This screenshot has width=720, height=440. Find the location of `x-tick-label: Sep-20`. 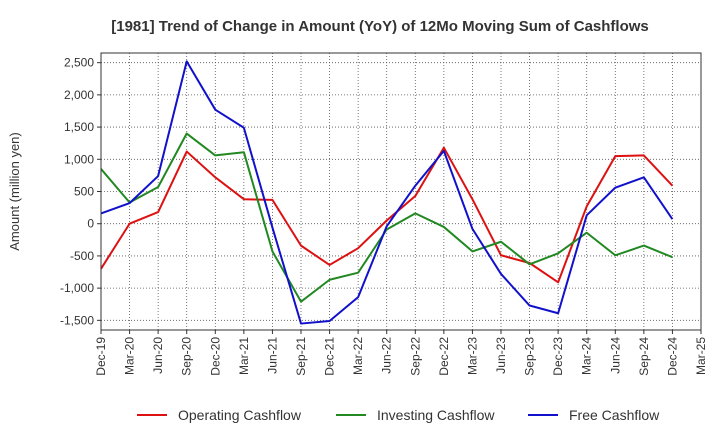

x-tick-label: Sep-20 is located at coordinates (187, 356).